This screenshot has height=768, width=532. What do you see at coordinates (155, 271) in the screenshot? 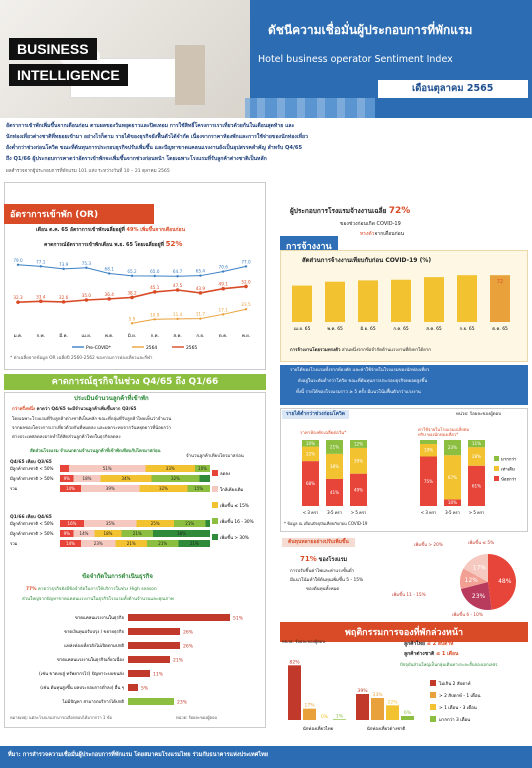
I see `or-data-label: 65.0` at bounding box center [155, 271].